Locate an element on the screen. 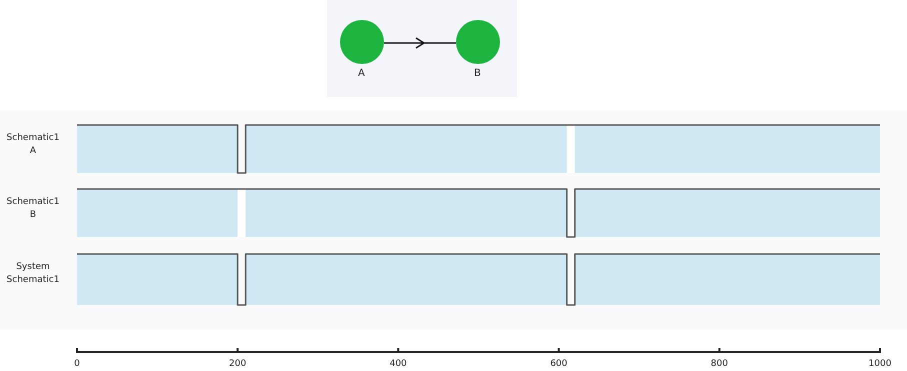 This screenshot has width=907, height=371. node-diagram: A B is located at coordinates (422, 48).